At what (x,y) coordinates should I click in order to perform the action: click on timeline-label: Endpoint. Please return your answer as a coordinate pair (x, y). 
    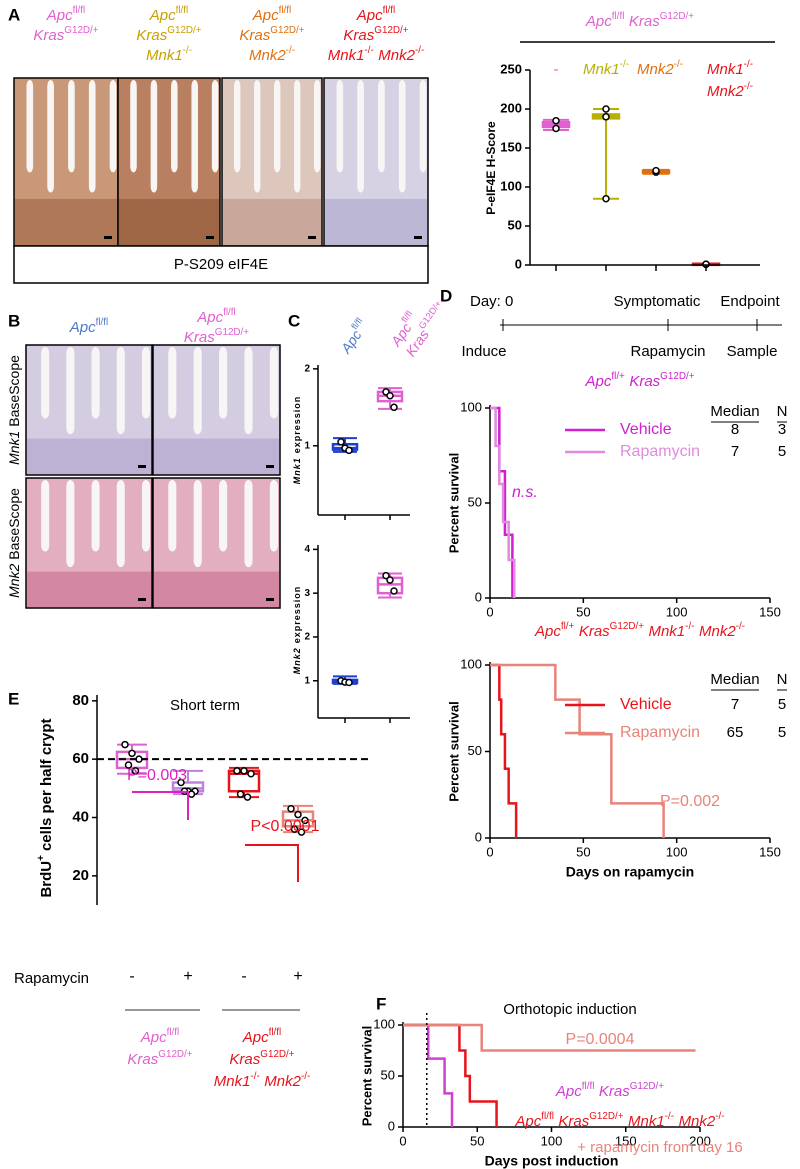
    Looking at the image, I should click on (750, 301).